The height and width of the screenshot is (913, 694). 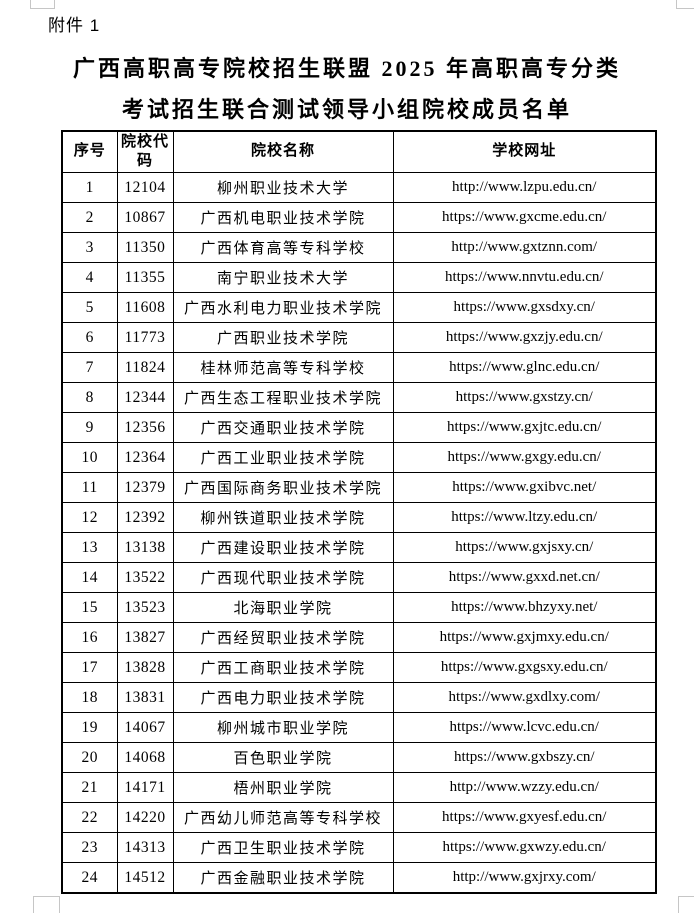 I want to click on cell-name: 广西国际商务职业技术学院, so click(x=283, y=487).